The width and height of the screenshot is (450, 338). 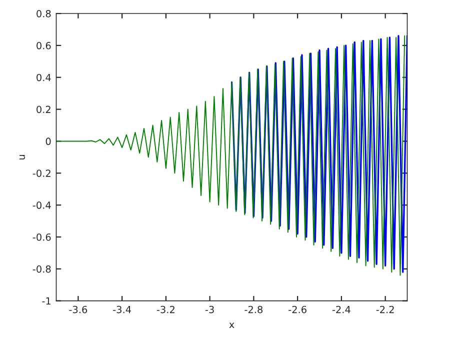 I want to click on x-tick-label: -3.6, so click(x=78, y=310).